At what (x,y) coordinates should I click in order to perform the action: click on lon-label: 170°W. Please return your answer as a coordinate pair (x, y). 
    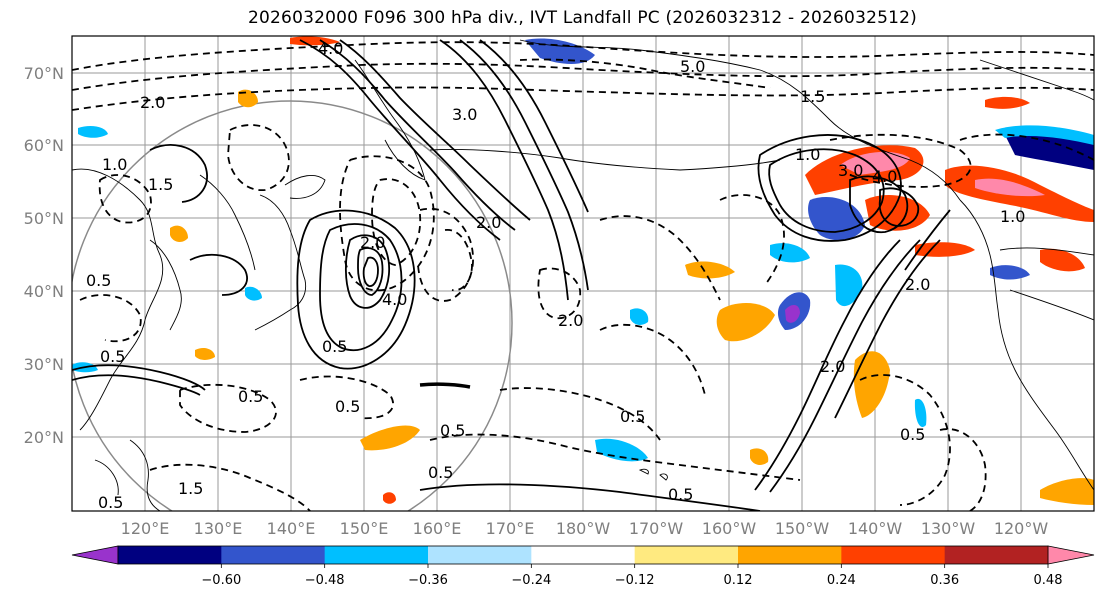
    Looking at the image, I should click on (656, 528).